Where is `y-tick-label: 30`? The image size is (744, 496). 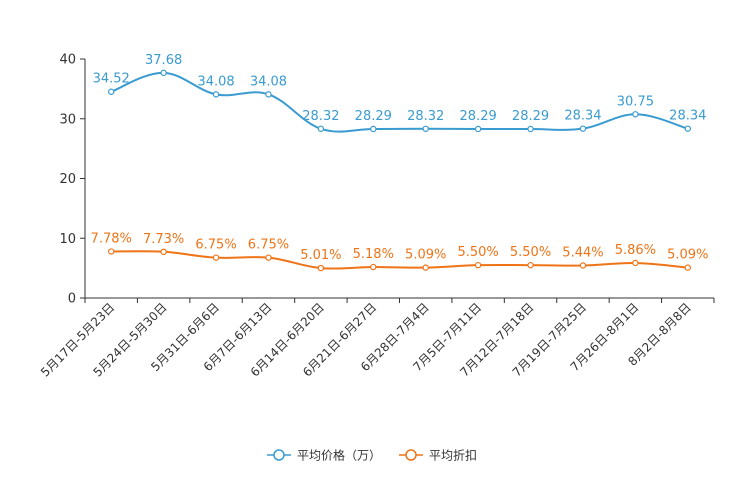
y-tick-label: 30 is located at coordinates (67, 119).